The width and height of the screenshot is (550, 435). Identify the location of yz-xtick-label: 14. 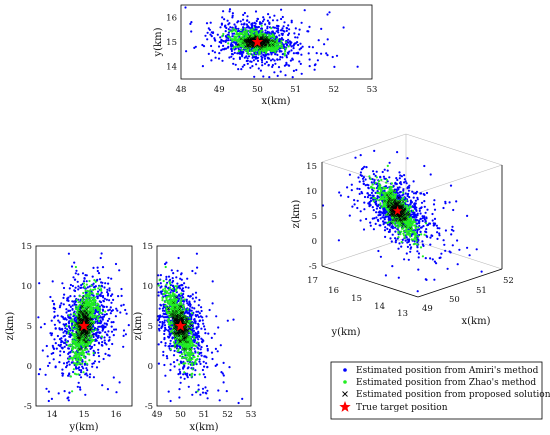
(52, 415).